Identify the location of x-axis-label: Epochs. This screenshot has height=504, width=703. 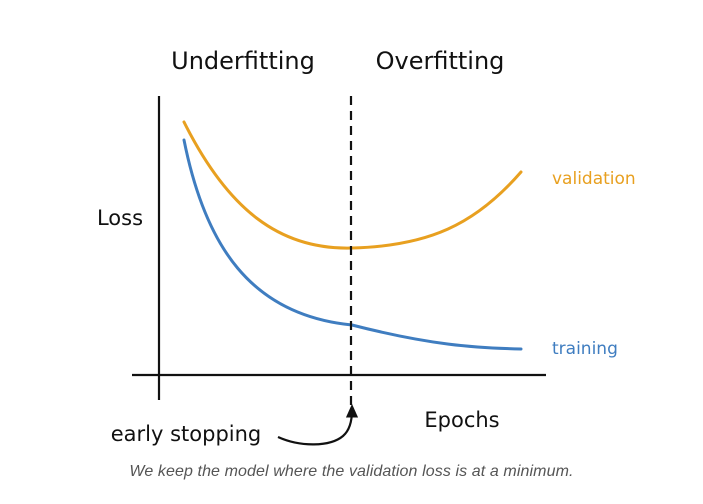
(461, 420).